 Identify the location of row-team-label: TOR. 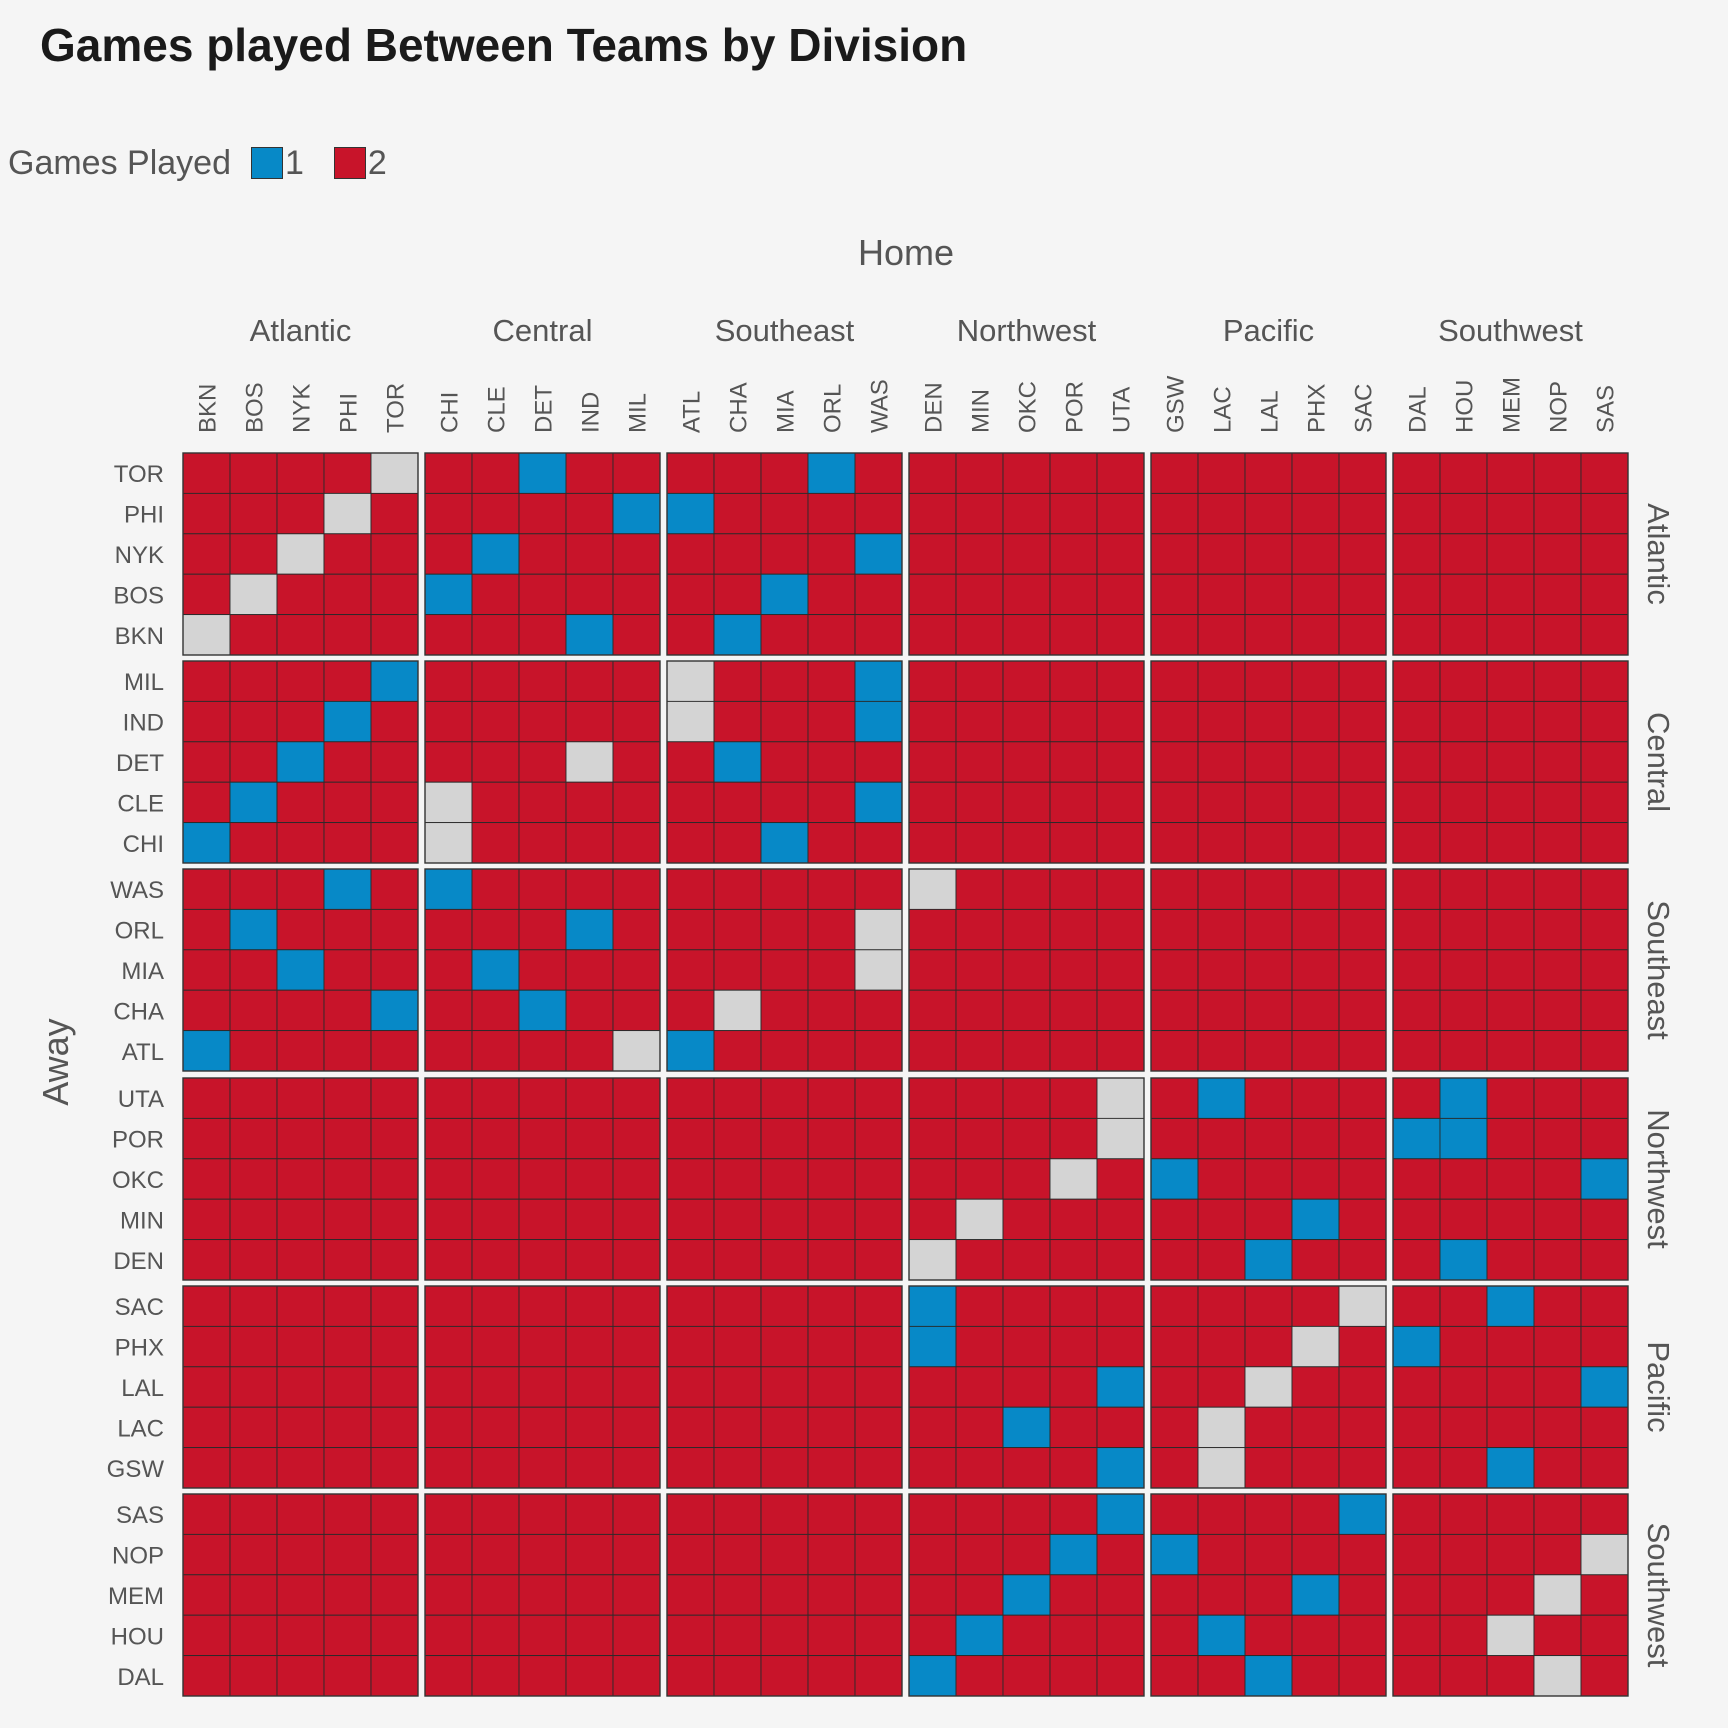
(139, 474).